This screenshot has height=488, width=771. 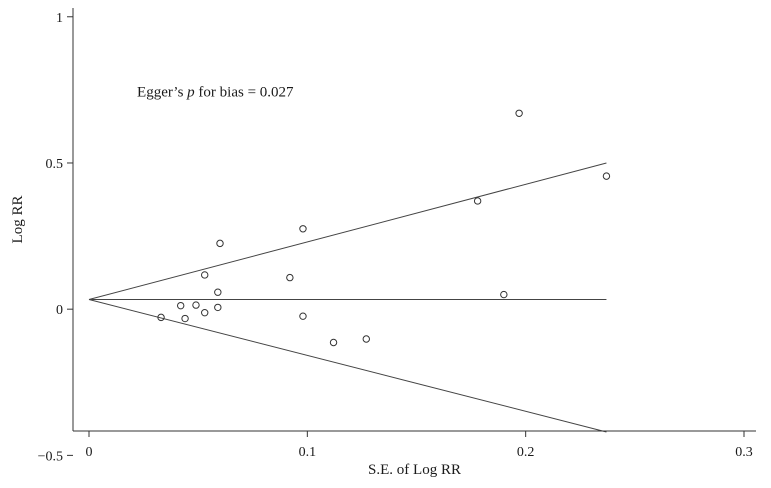 What do you see at coordinates (190, 92) in the screenshot?
I see `annotation-italic-p: p` at bounding box center [190, 92].